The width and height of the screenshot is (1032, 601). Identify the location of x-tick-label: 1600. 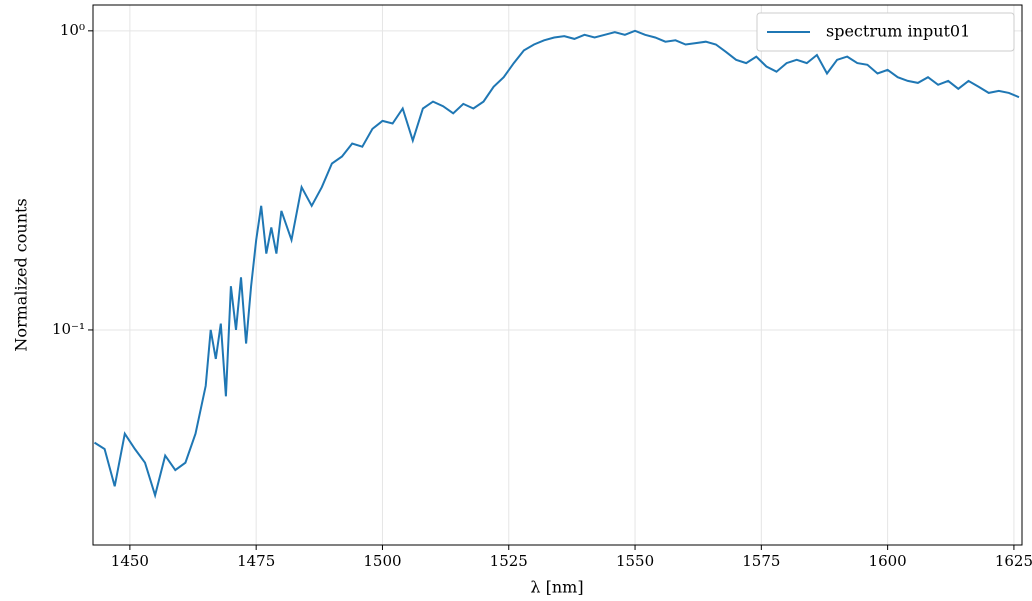
(888, 561).